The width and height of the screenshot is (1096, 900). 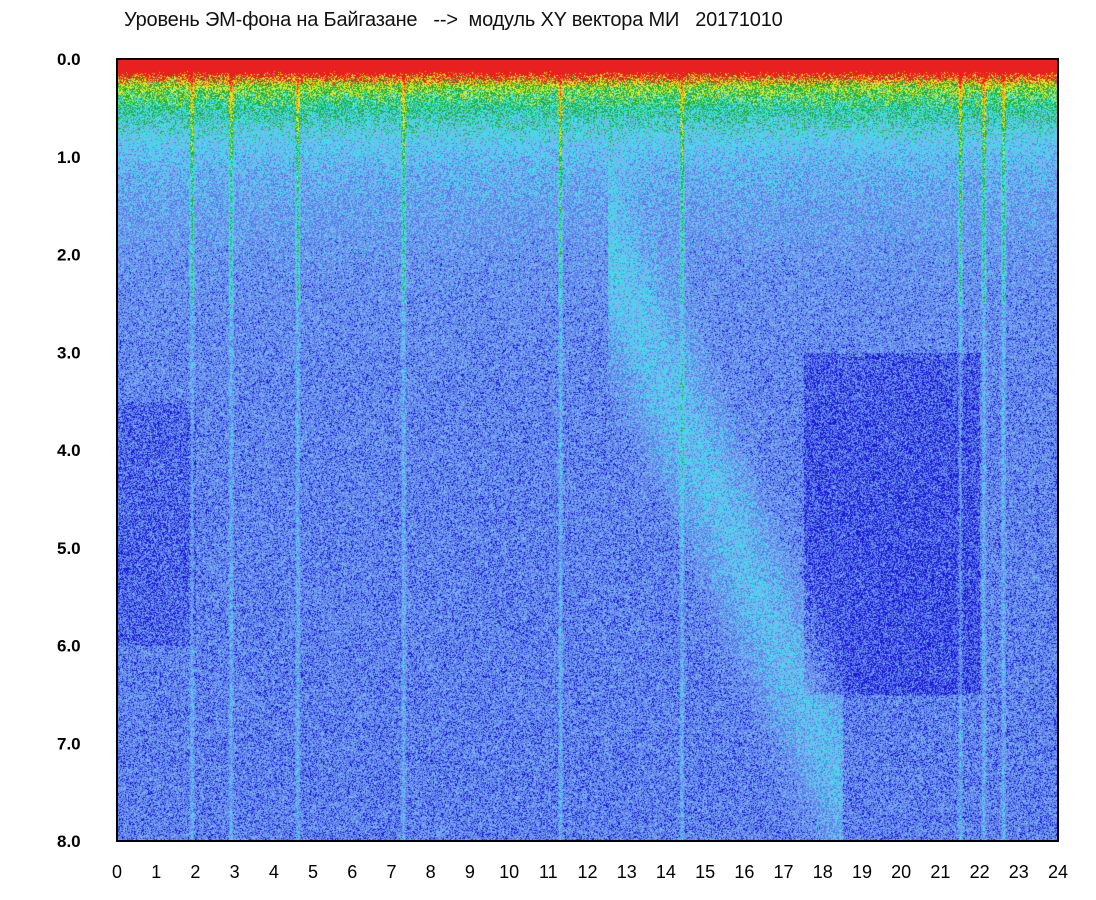 I want to click on x-tick-label: 23, so click(x=1019, y=872).